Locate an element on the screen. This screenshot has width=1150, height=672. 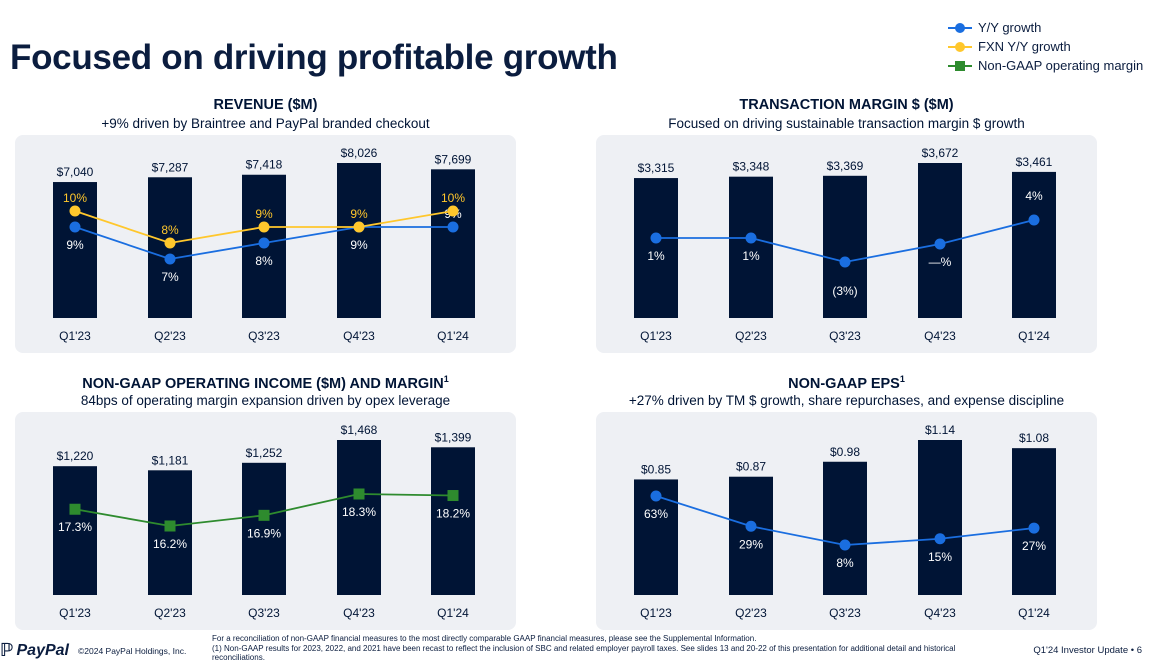
legend-label: Non-GAAP operating margin is located at coordinates (1061, 65).